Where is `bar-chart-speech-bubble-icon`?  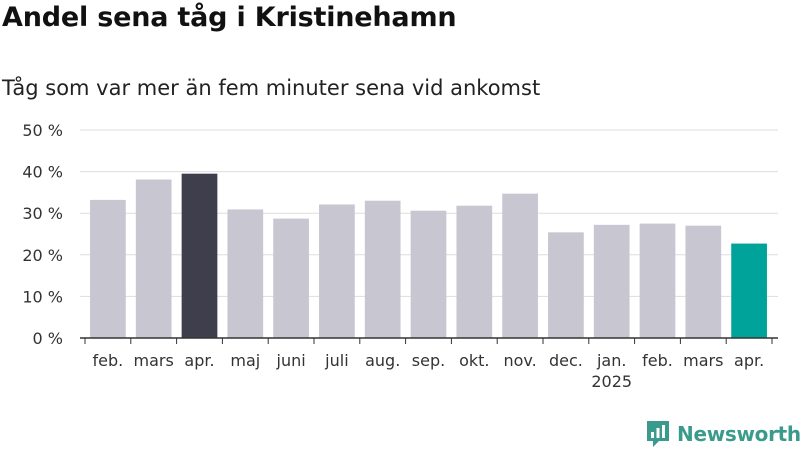 bar-chart-speech-bubble-icon is located at coordinates (658, 434).